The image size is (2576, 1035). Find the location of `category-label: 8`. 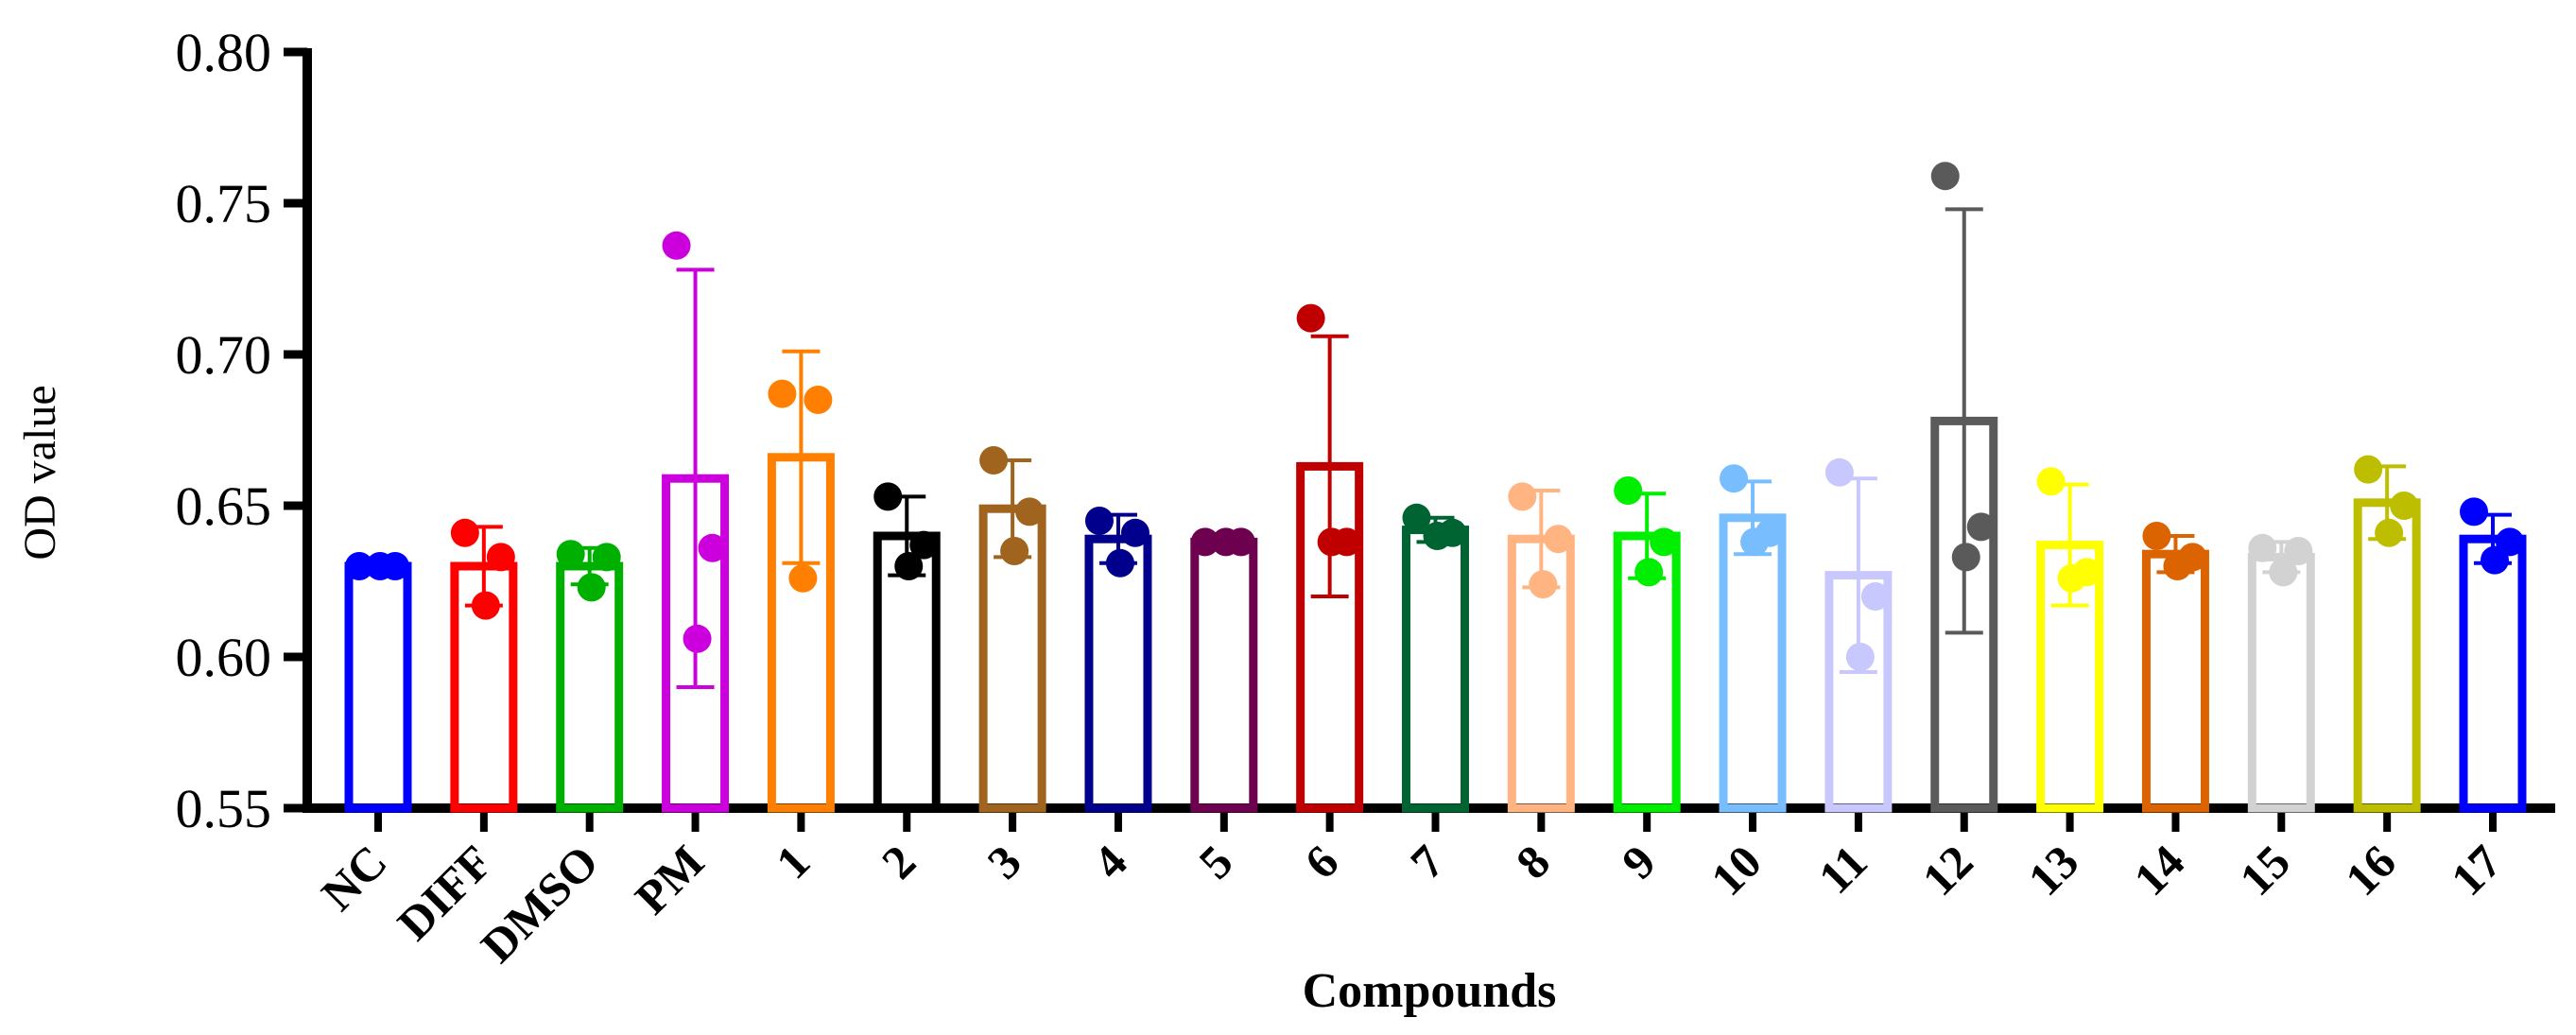

category-label: 8 is located at coordinates (1533, 861).